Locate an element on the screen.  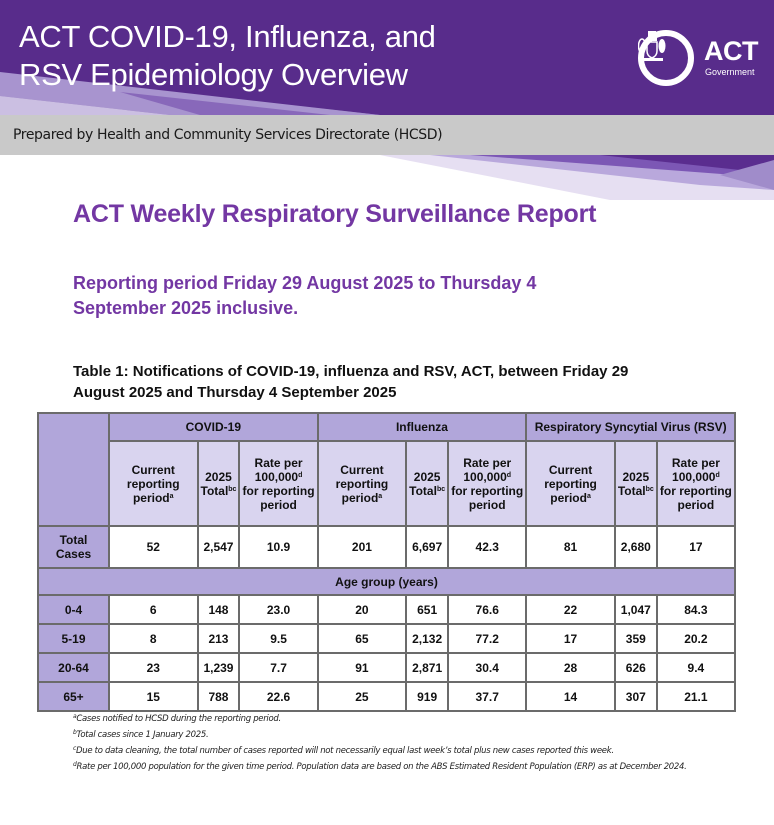
act-government-logo: ACT Government is located at coordinates (703, 58).